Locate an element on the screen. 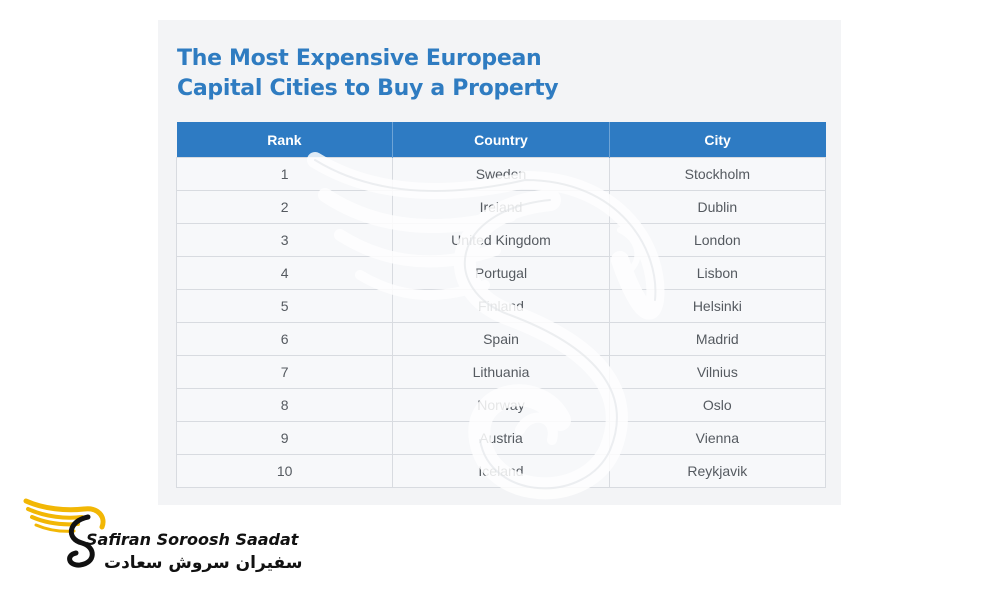  rank-cell: 9 is located at coordinates (284, 438).